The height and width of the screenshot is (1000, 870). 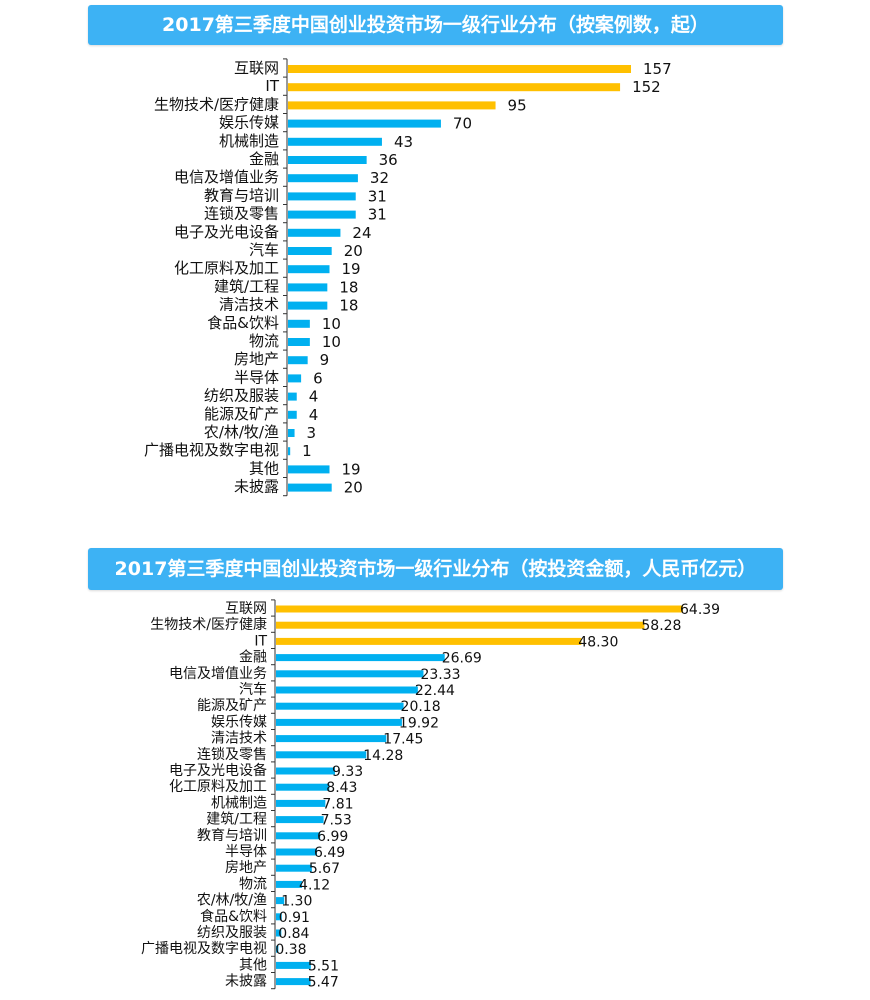 I want to click on value-label: 31, so click(x=377, y=196).